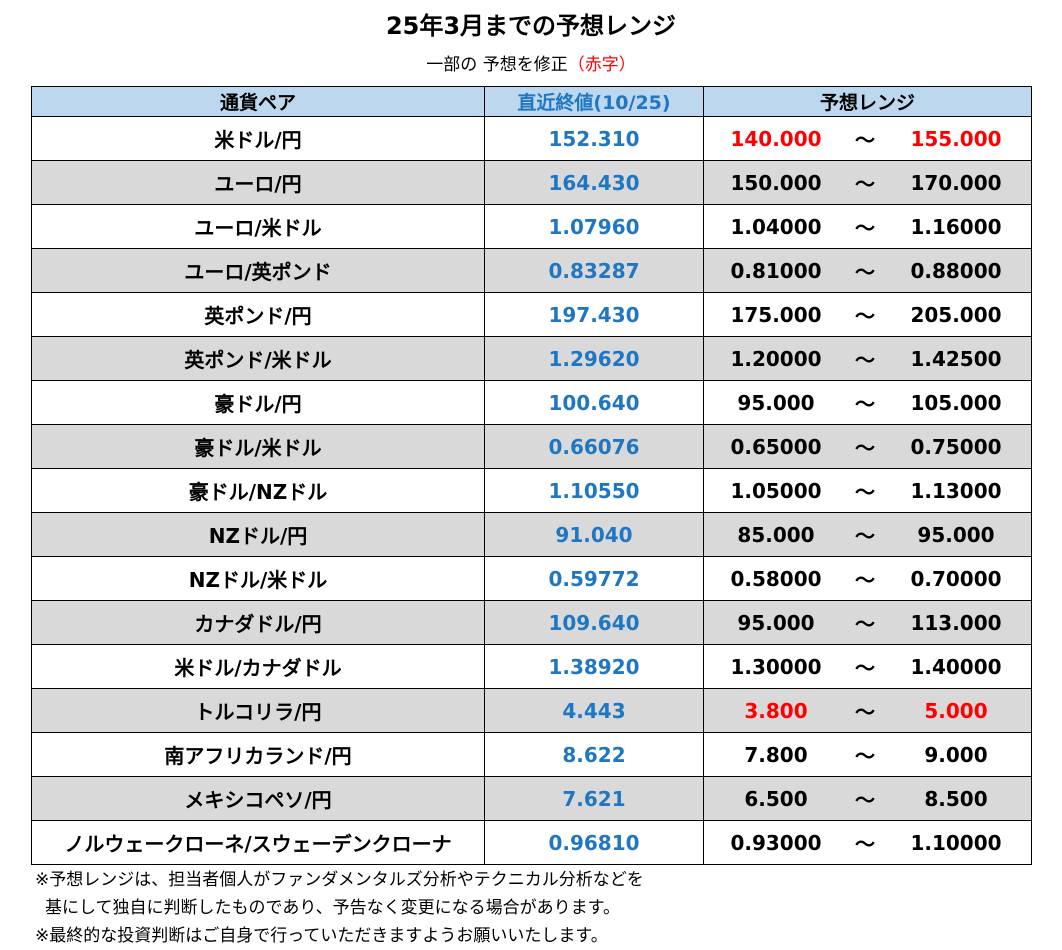  I want to click on header-close: 直近終値(10/25), so click(594, 101).